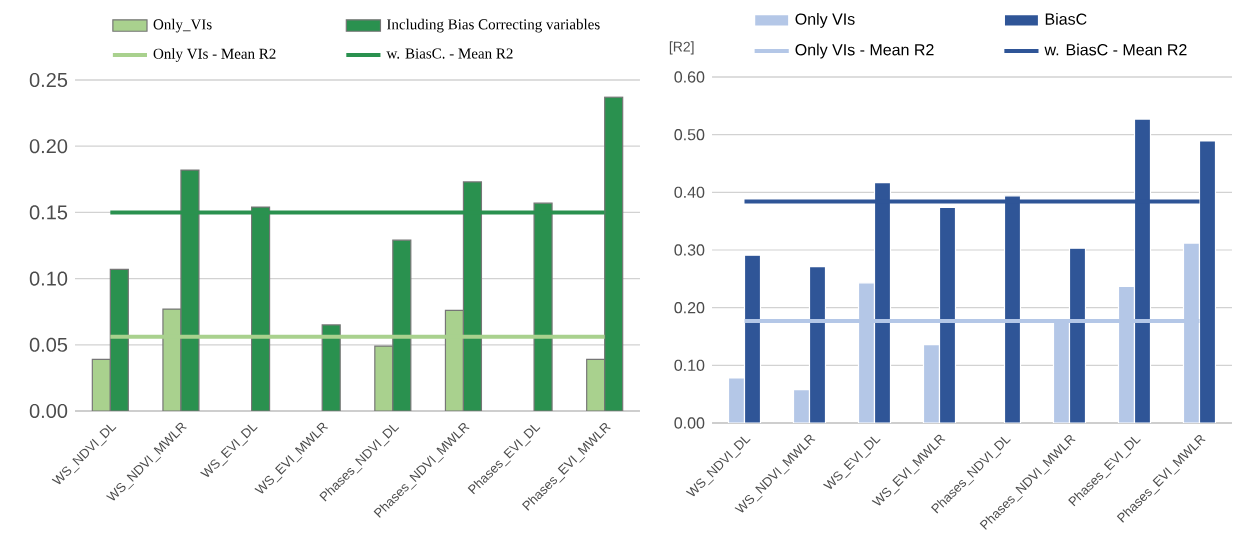 The height and width of the screenshot is (542, 1238). Describe the element at coordinates (1066, 19) in the screenshot. I see `legend-label: BiasC` at that location.